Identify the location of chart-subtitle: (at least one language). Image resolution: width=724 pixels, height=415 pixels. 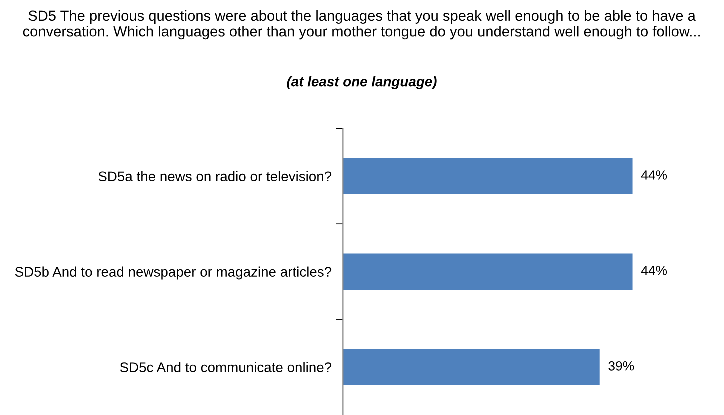
(362, 83).